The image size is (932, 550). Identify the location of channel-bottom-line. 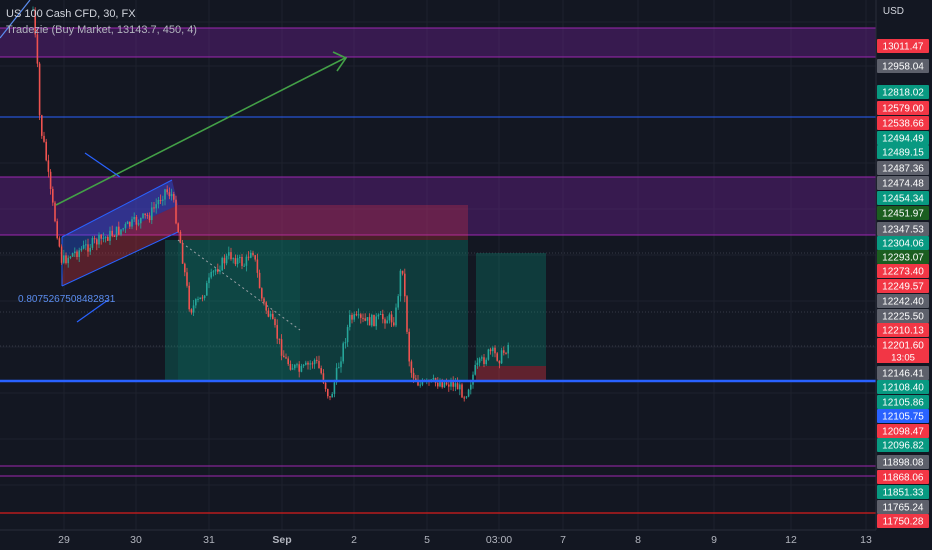
(120, 259).